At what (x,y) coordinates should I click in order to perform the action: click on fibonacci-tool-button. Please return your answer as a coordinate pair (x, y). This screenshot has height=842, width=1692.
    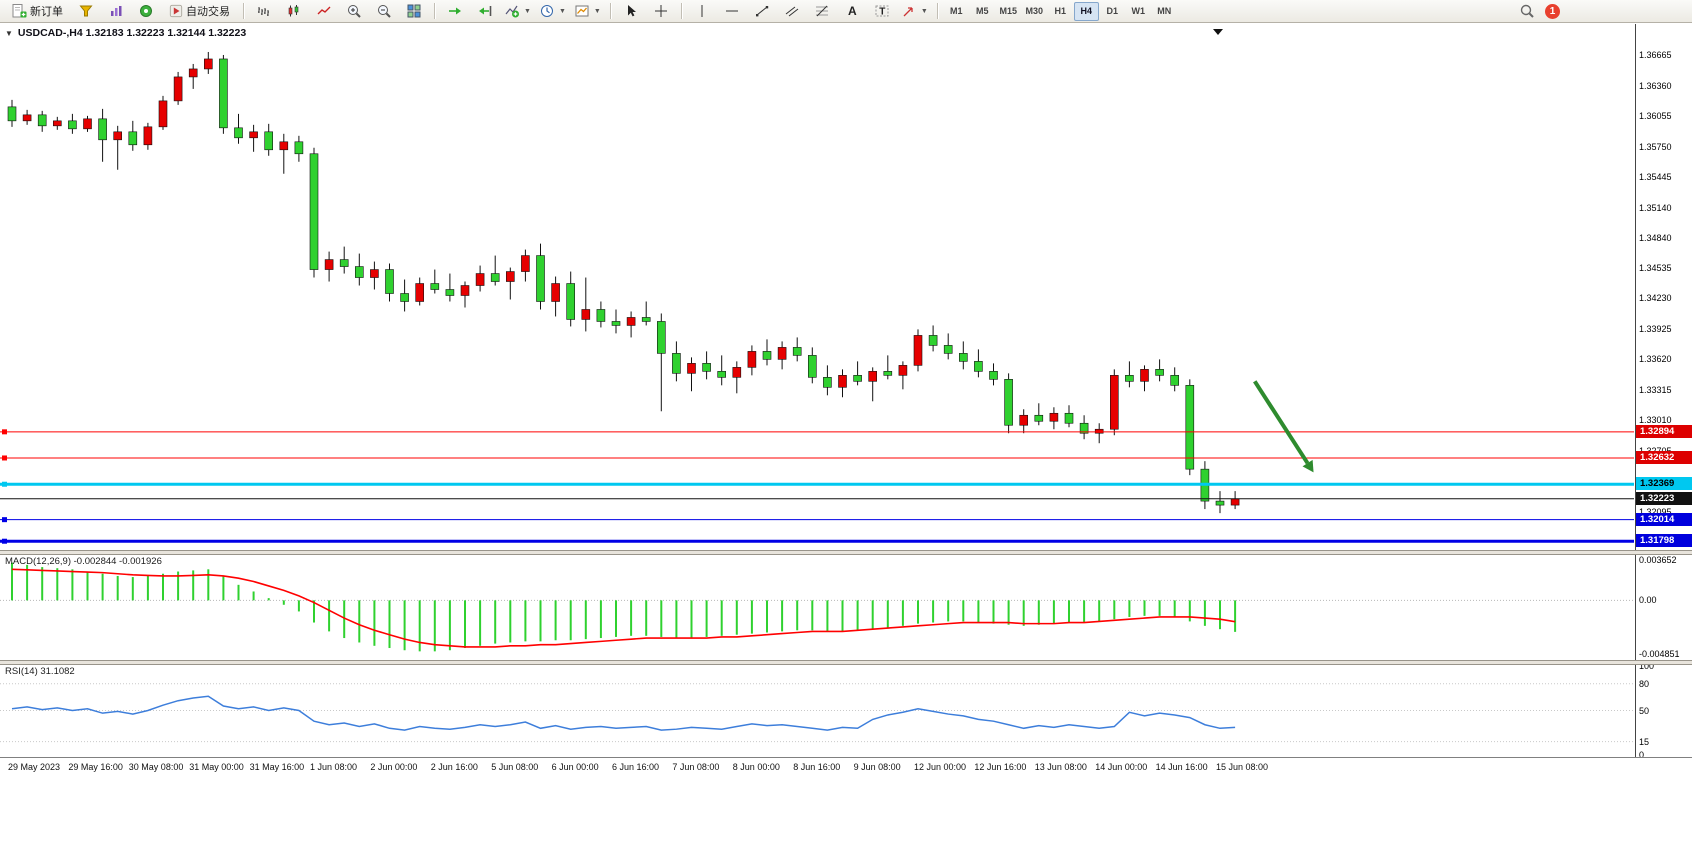
    Looking at the image, I should click on (822, 11).